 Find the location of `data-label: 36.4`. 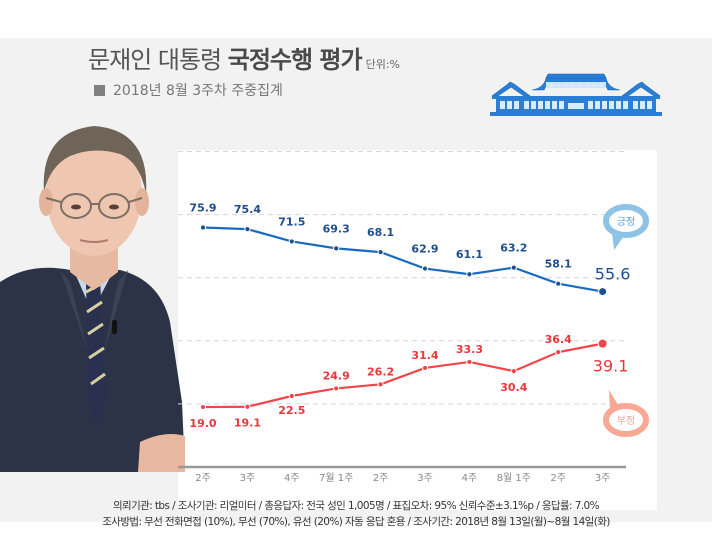

data-label: 36.4 is located at coordinates (558, 339).